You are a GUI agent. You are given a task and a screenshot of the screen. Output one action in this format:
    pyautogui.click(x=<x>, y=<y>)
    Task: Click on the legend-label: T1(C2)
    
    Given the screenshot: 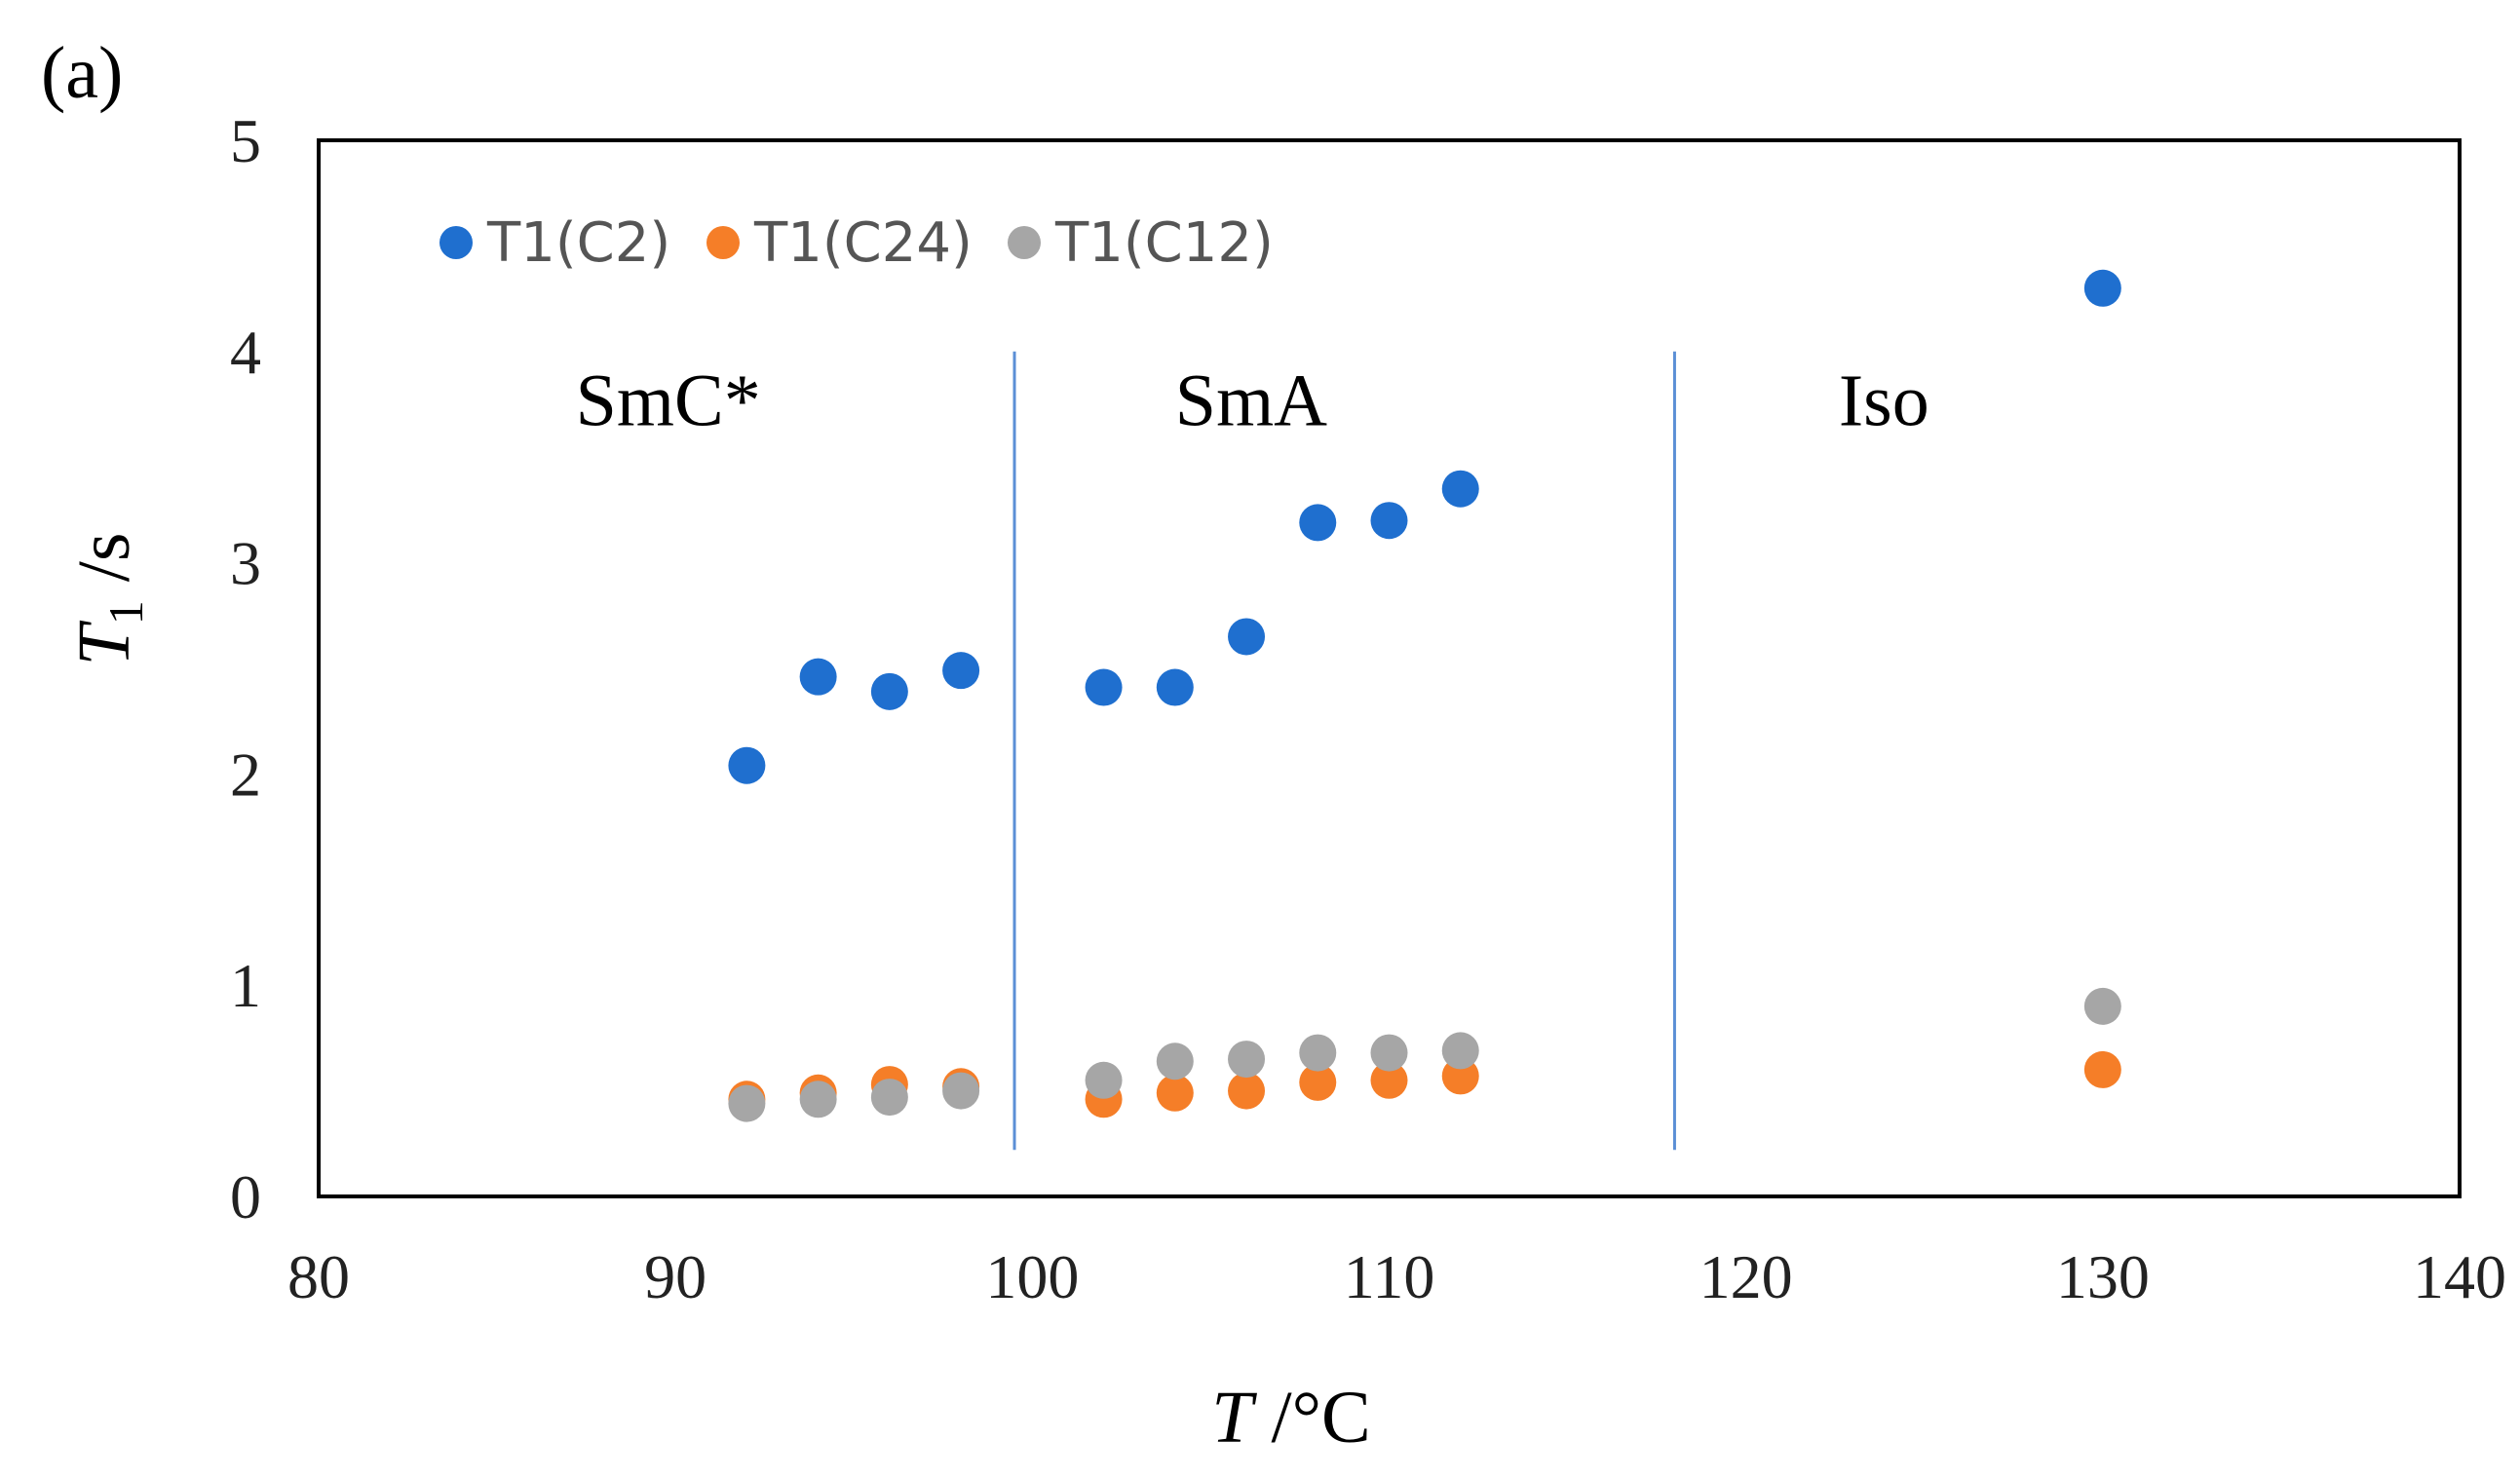 What is the action you would take?
    pyautogui.click(x=578, y=243)
    